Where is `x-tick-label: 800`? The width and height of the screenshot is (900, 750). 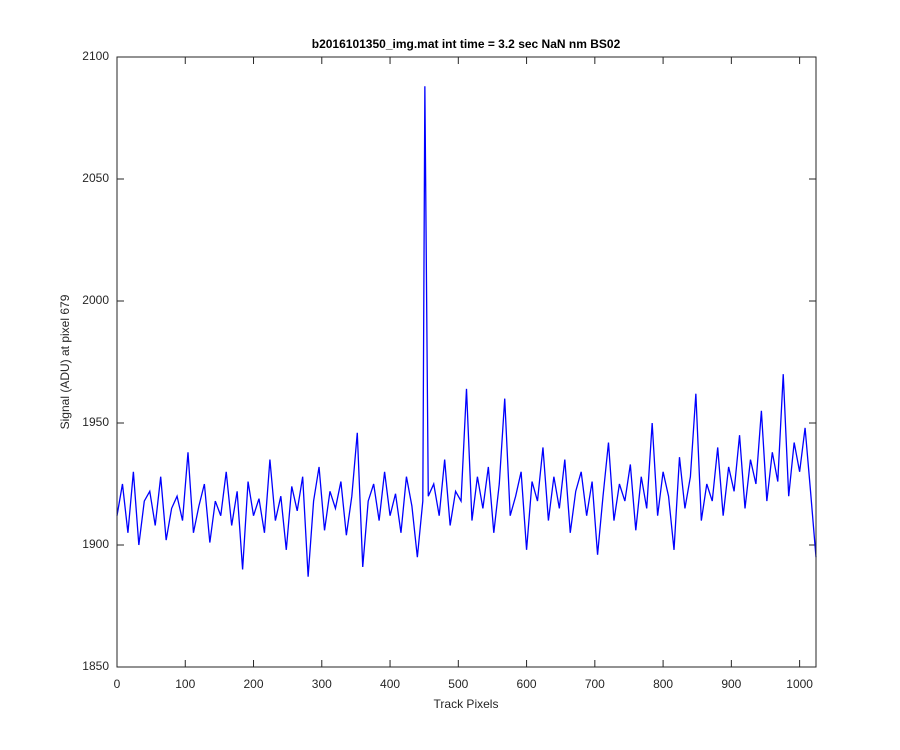 x-tick-label: 800 is located at coordinates (663, 684).